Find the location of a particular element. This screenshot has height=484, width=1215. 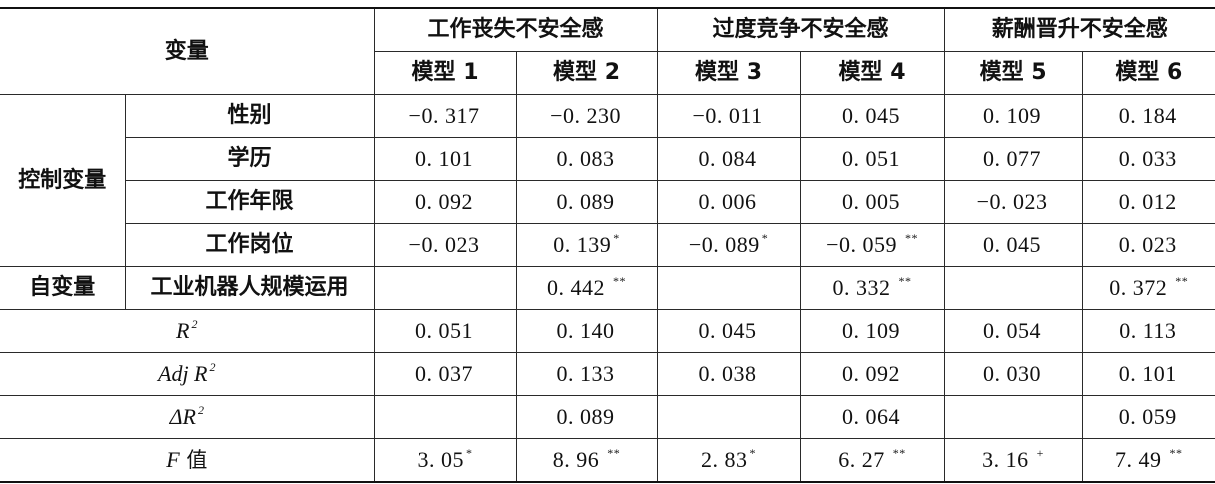

model-header-1: 模型 1 is located at coordinates (445, 73).